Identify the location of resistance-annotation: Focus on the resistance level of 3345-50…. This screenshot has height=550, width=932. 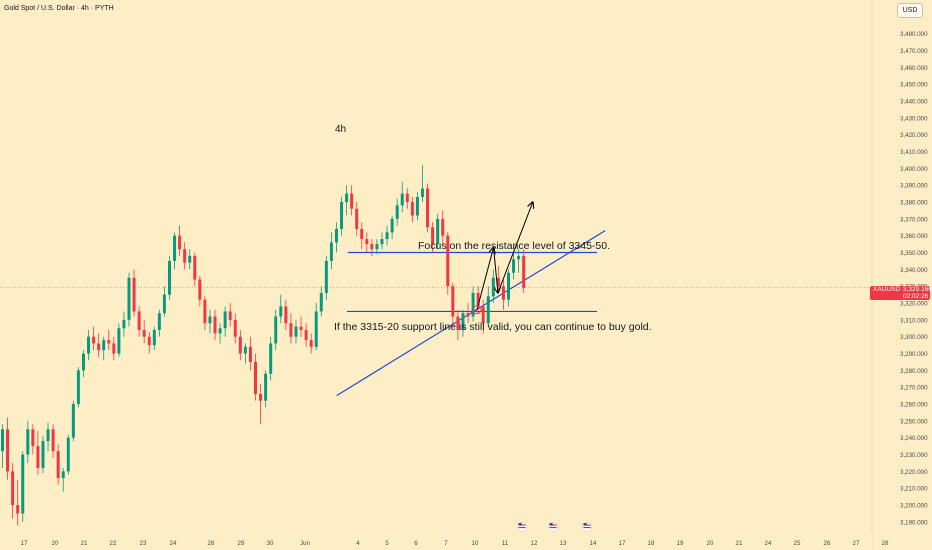
(514, 246).